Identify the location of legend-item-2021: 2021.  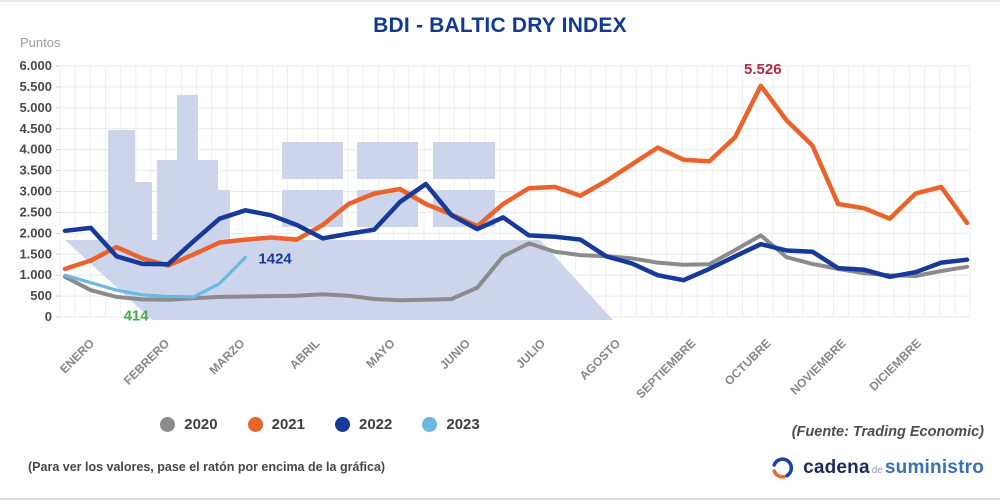
(276, 424).